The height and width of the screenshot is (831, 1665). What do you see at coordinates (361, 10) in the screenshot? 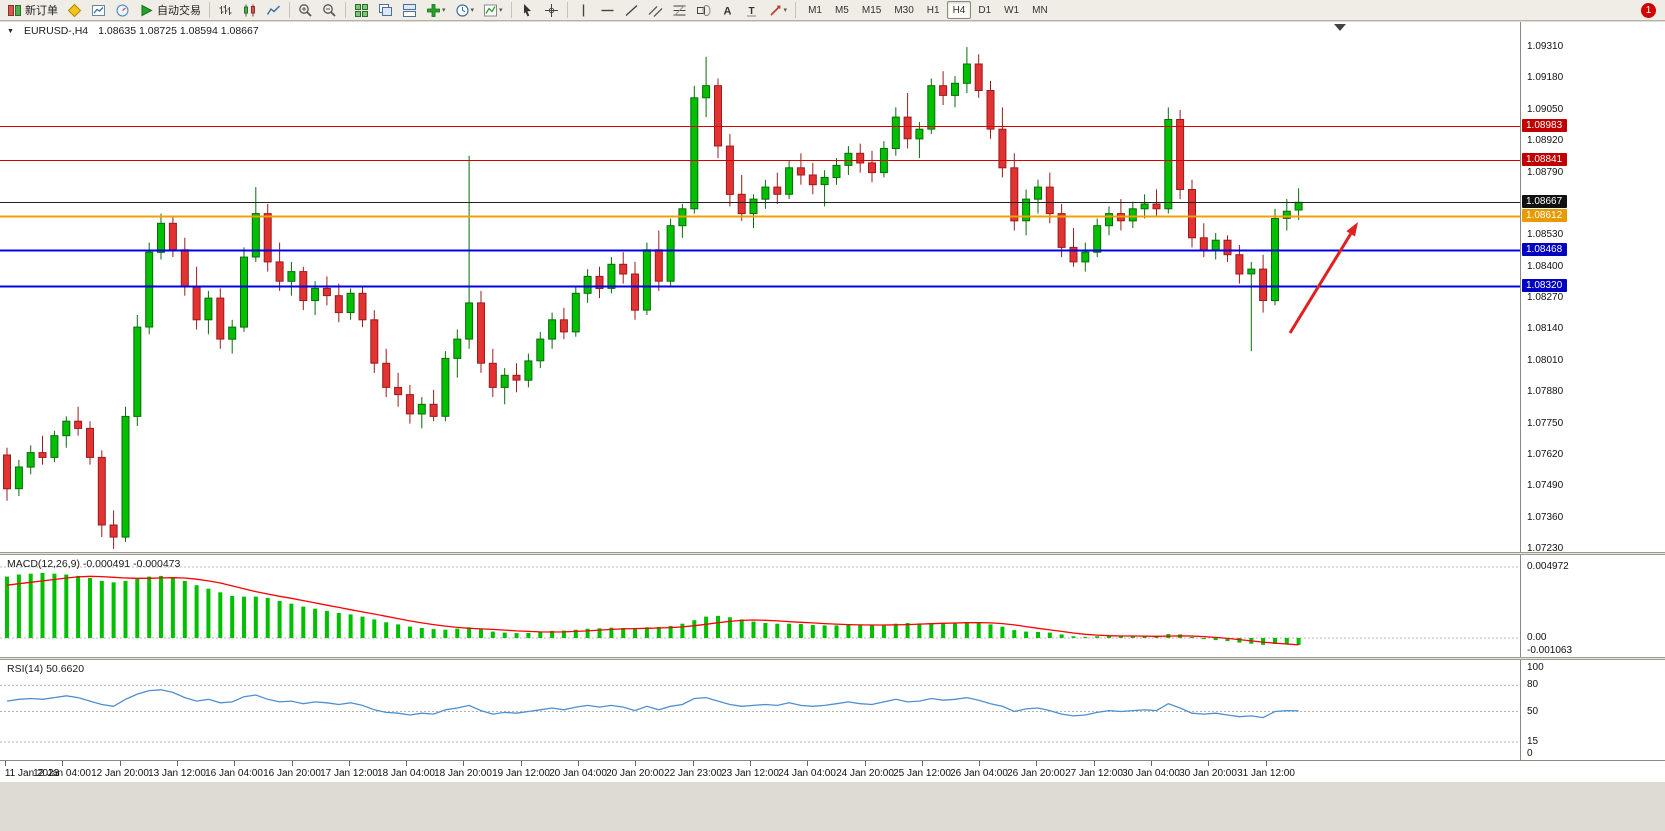
I see `tile-windows-button` at bounding box center [361, 10].